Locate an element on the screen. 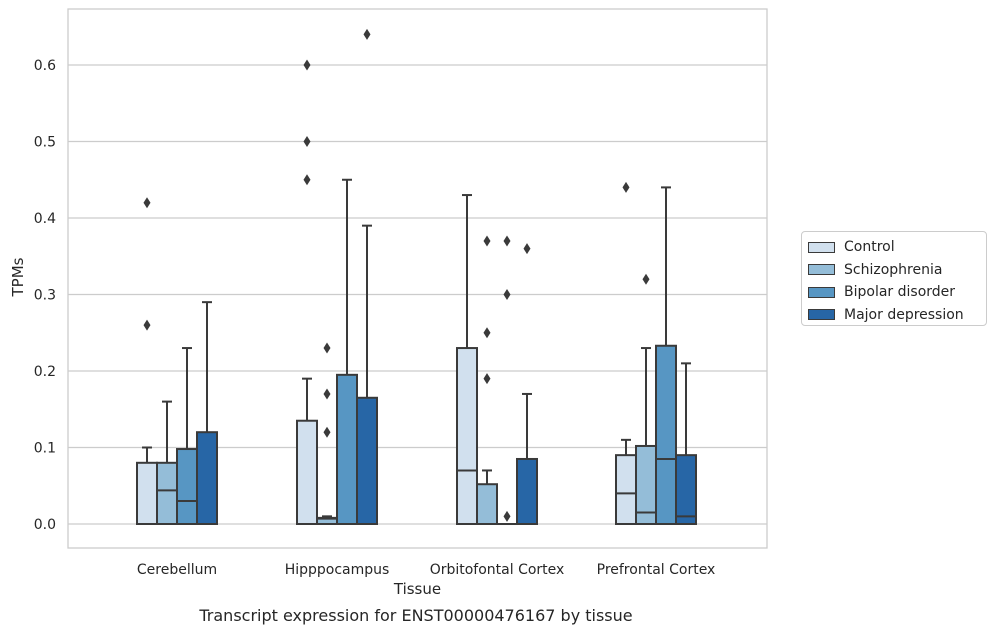 The width and height of the screenshot is (997, 634). legend-label: Schizophrenia is located at coordinates (893, 269).